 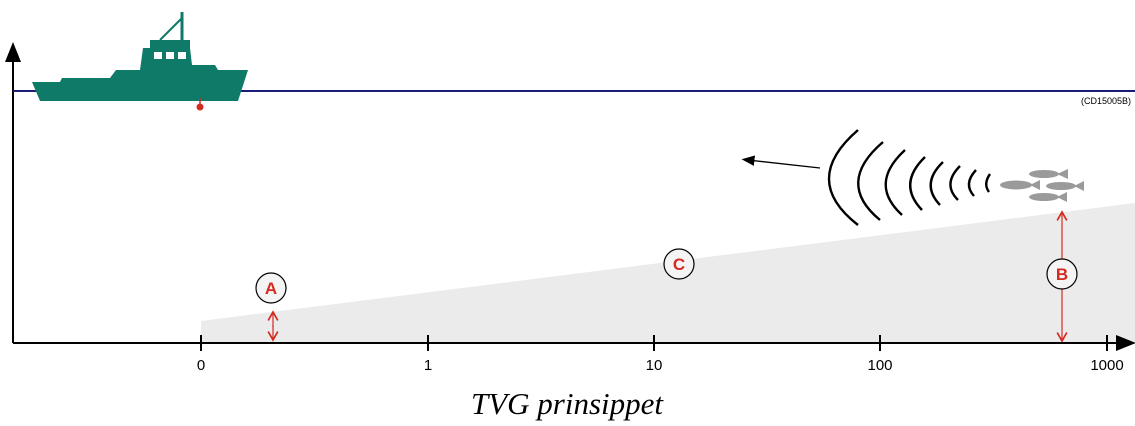 What do you see at coordinates (654, 365) in the screenshot?
I see `tick-label: 10` at bounding box center [654, 365].